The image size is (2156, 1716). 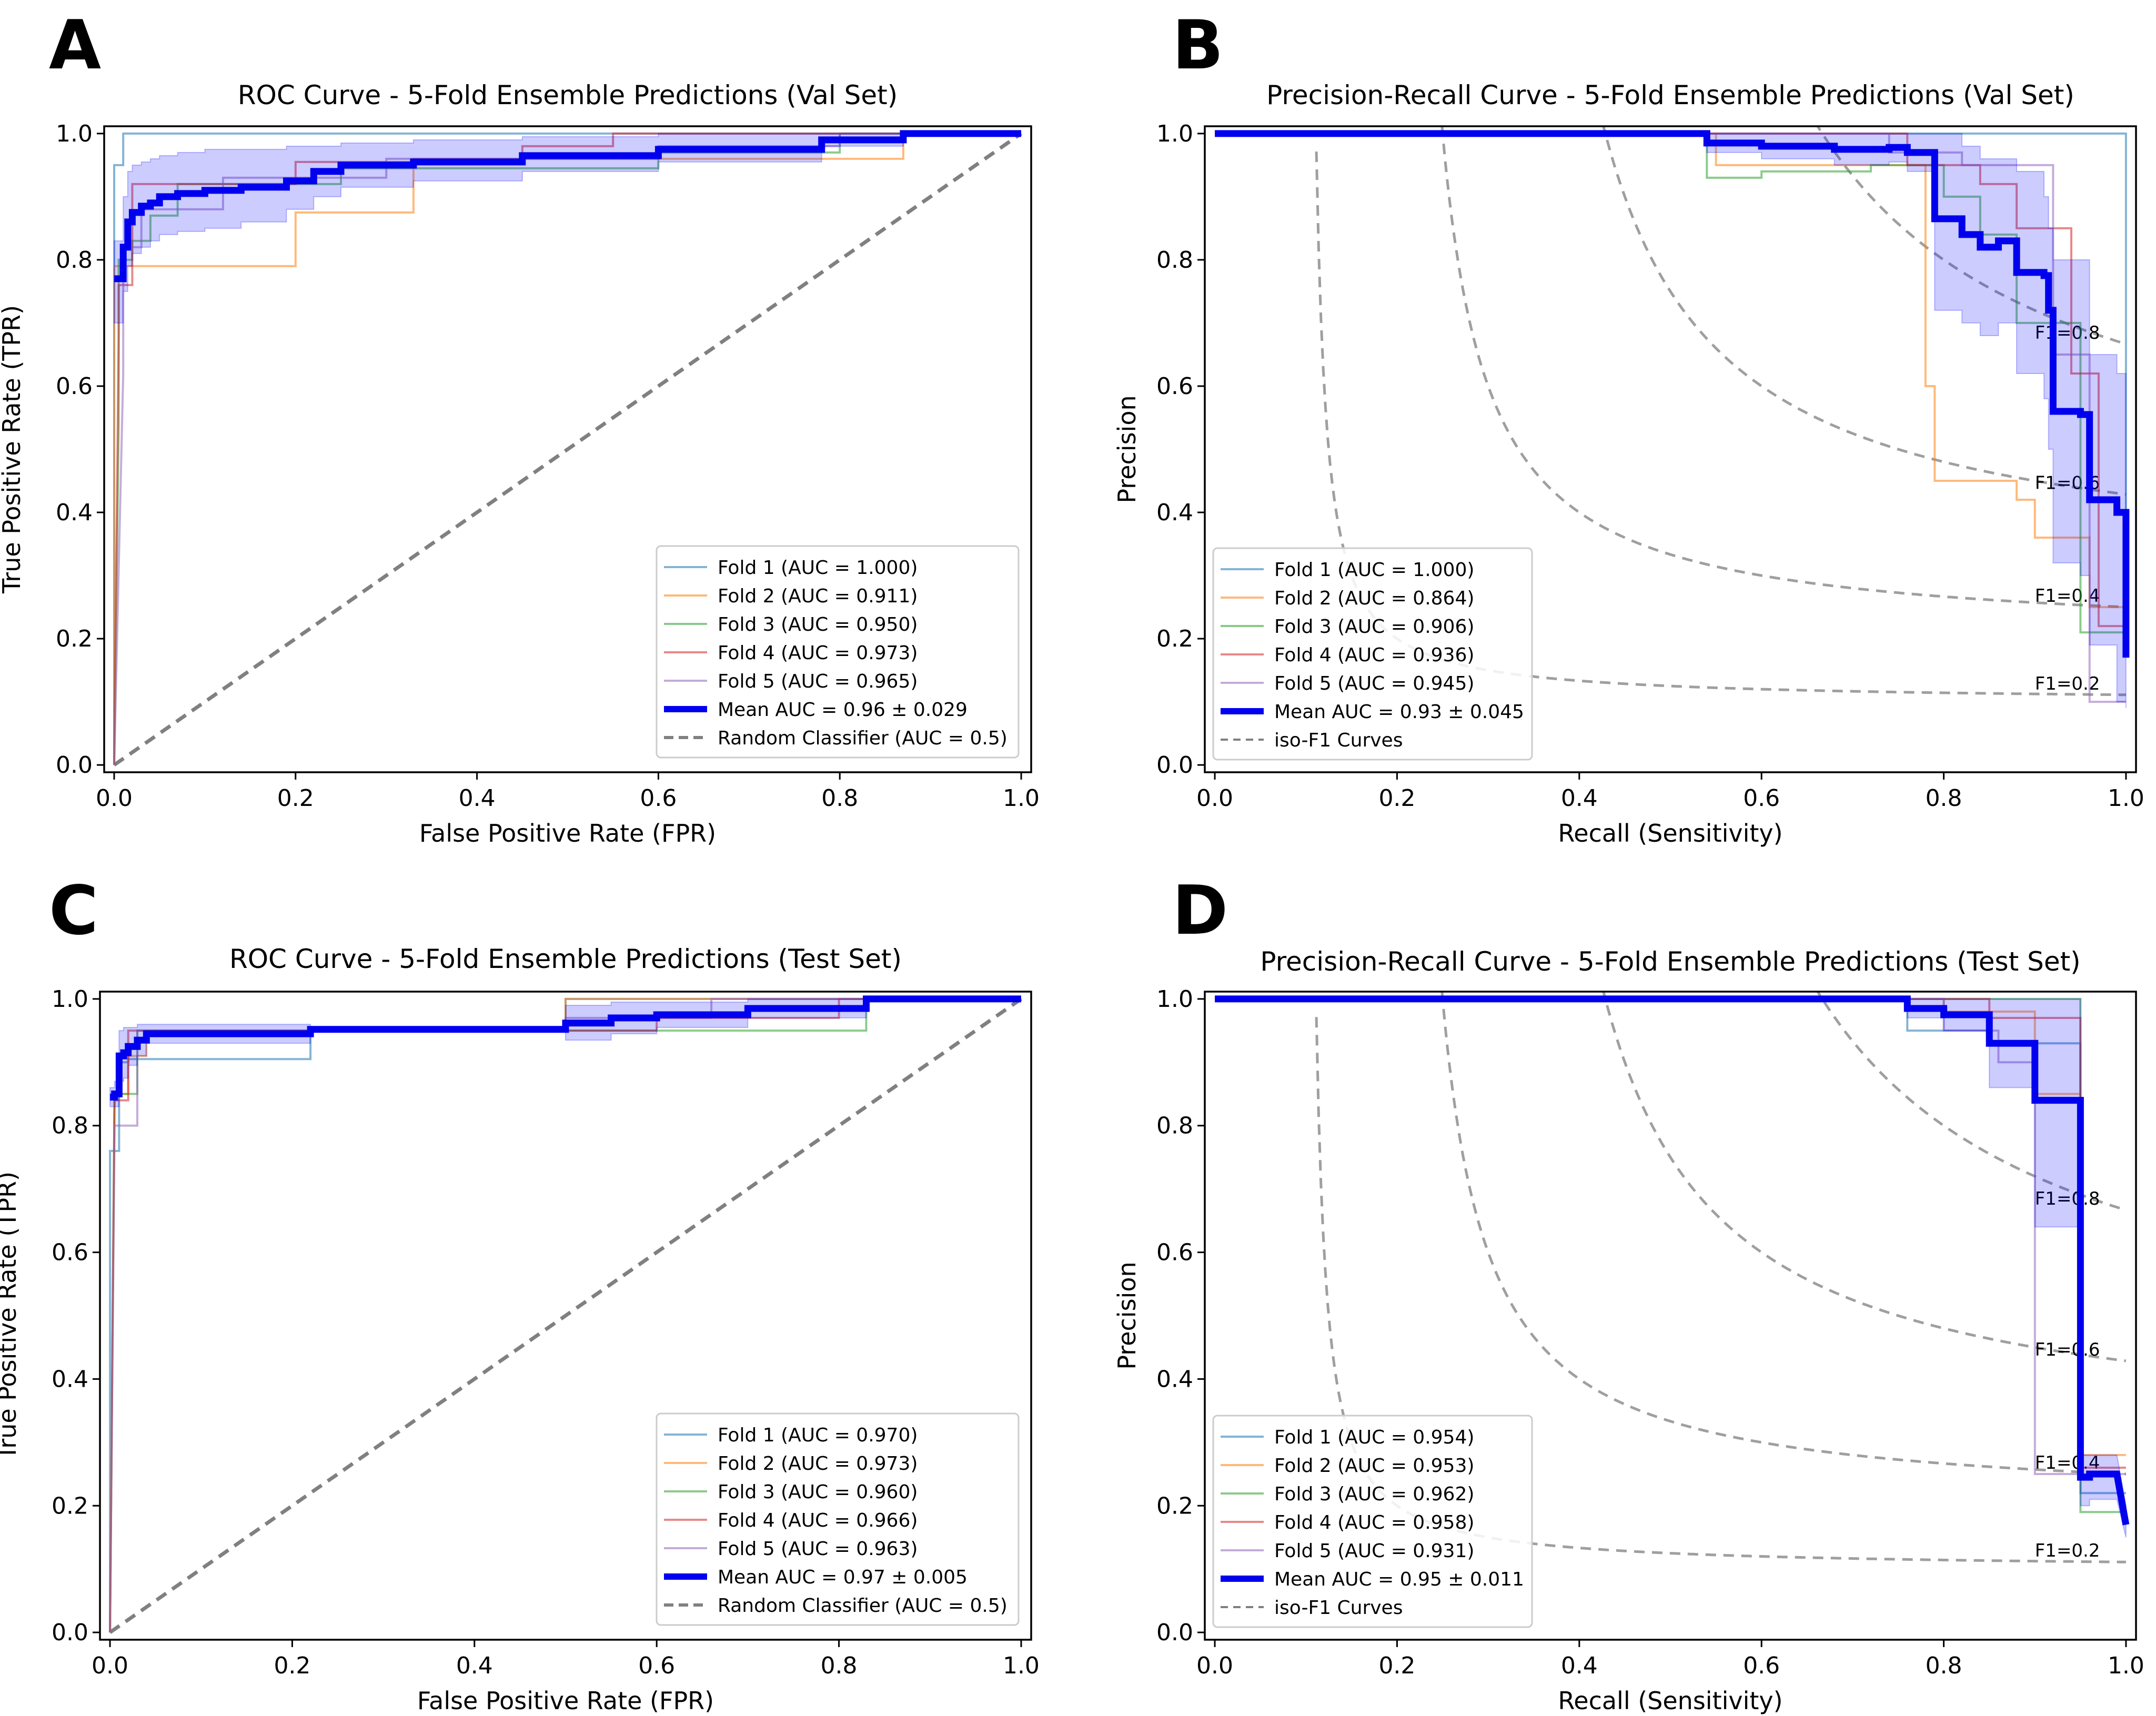 I want to click on panel-d-legend-box, so click(x=1372, y=1521).